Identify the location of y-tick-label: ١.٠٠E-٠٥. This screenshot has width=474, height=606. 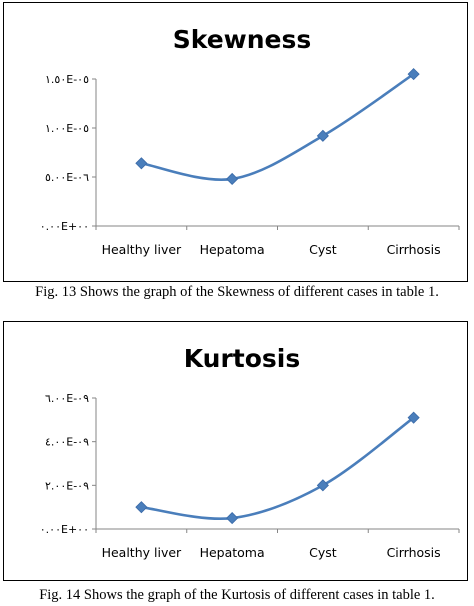
(67, 128).